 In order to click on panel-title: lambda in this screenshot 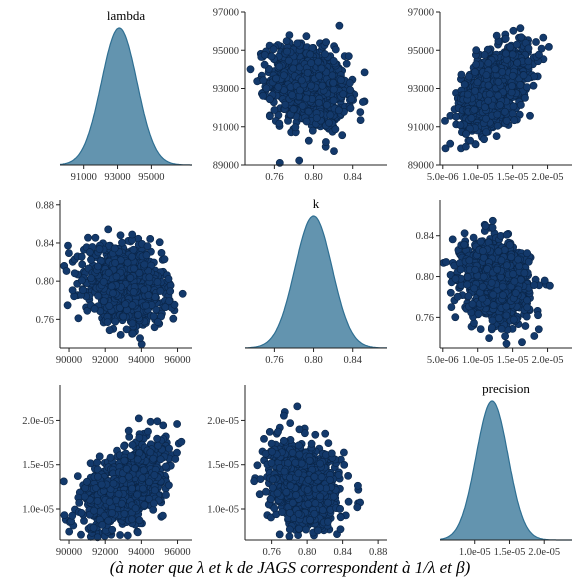, I will do `click(126, 15)`.